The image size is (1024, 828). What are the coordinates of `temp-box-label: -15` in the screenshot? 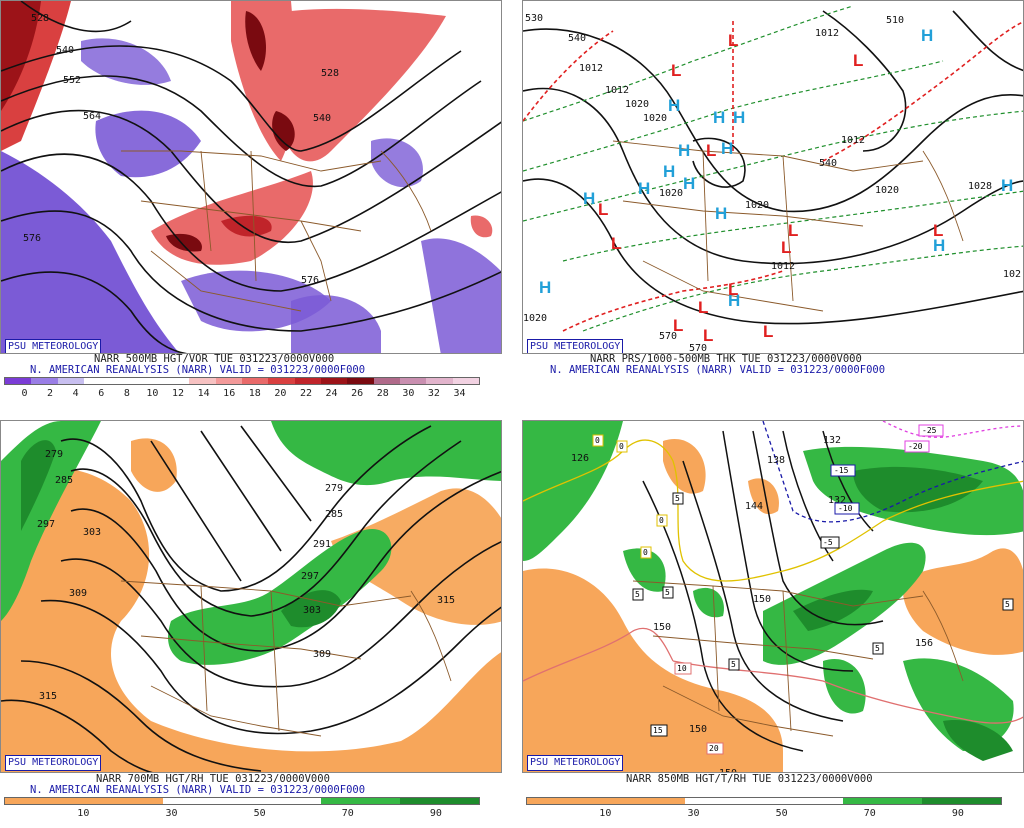 It's located at (841, 470).